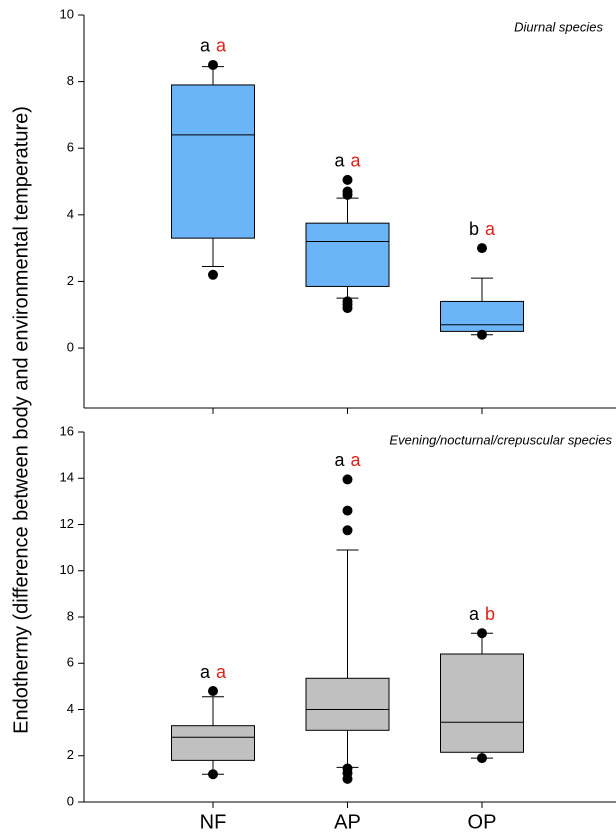 Image resolution: width=616 pixels, height=837 pixels. Describe the element at coordinates (67, 523) in the screenshot. I see `y-tick-label: 12` at that location.